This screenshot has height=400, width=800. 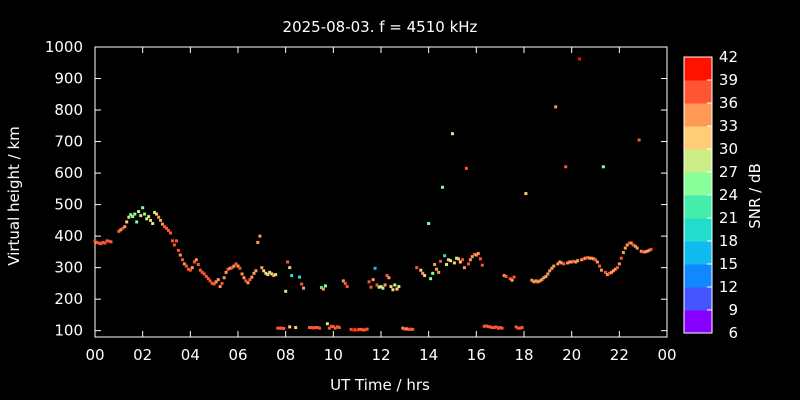 I want to click on y-tick-label: 1000, so click(x=64, y=47).